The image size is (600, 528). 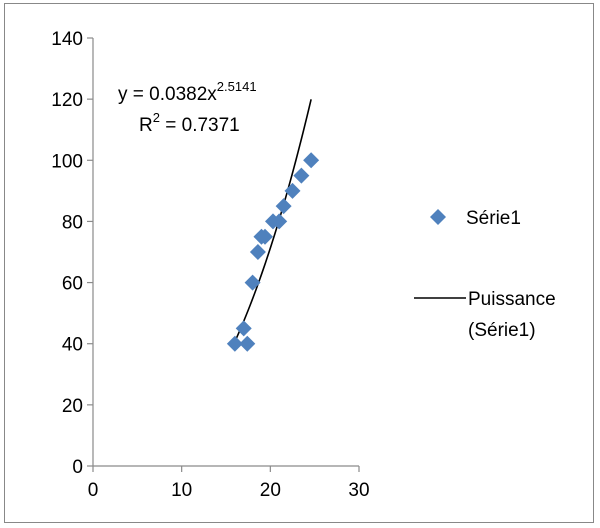 I want to click on y-tick-label: 60, so click(x=72, y=284).